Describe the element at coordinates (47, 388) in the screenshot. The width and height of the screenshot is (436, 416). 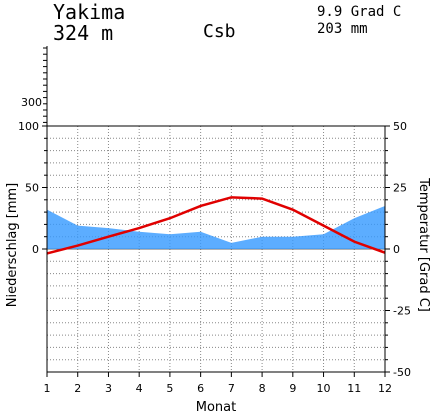
I see `x-tick-label: 1` at that location.